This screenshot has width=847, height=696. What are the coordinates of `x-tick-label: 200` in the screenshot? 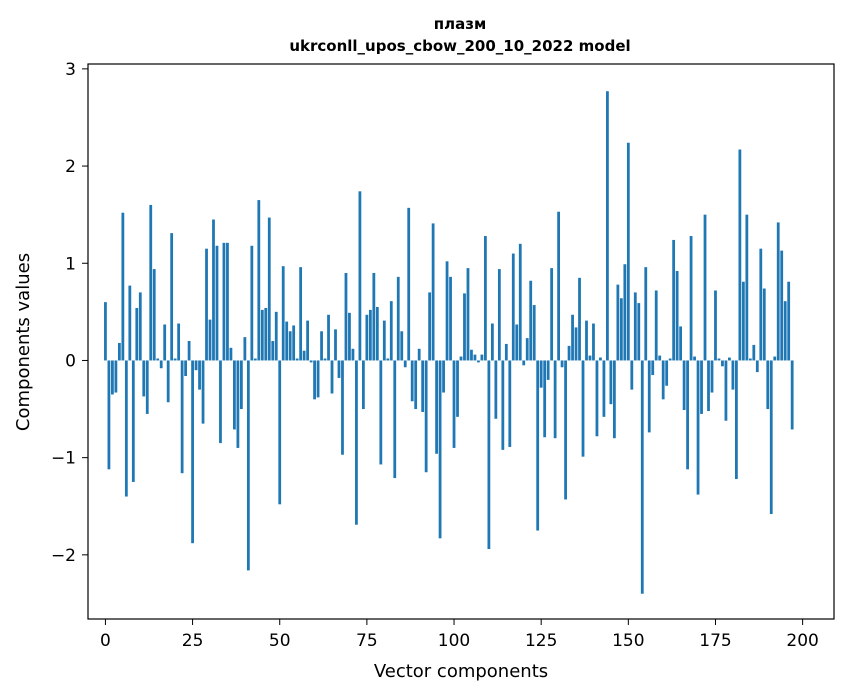 It's located at (802, 641).